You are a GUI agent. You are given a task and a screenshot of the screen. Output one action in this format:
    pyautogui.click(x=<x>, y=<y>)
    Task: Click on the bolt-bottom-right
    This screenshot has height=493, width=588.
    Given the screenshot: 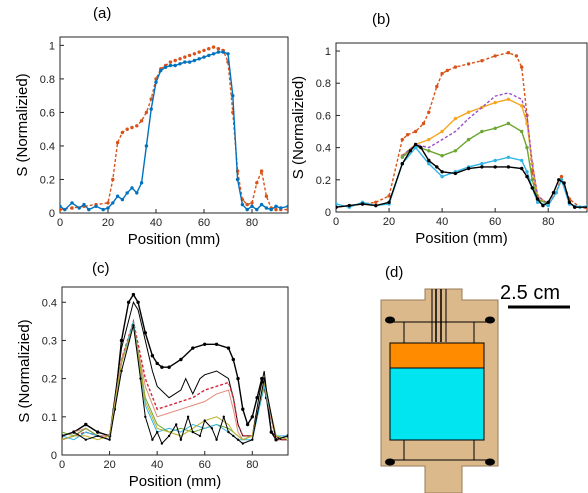 What is the action you would take?
    pyautogui.click(x=490, y=462)
    